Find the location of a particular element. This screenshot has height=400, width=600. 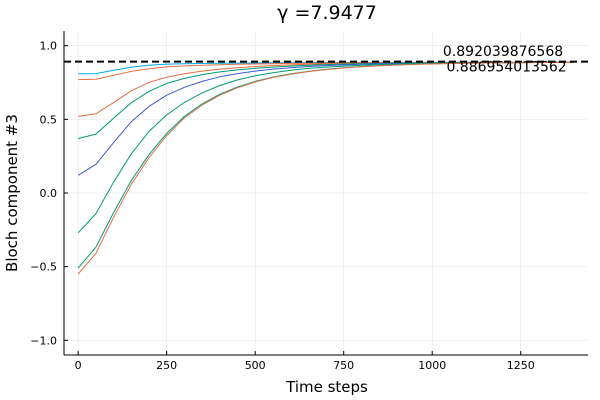

x-tick-label: 750 is located at coordinates (343, 365).